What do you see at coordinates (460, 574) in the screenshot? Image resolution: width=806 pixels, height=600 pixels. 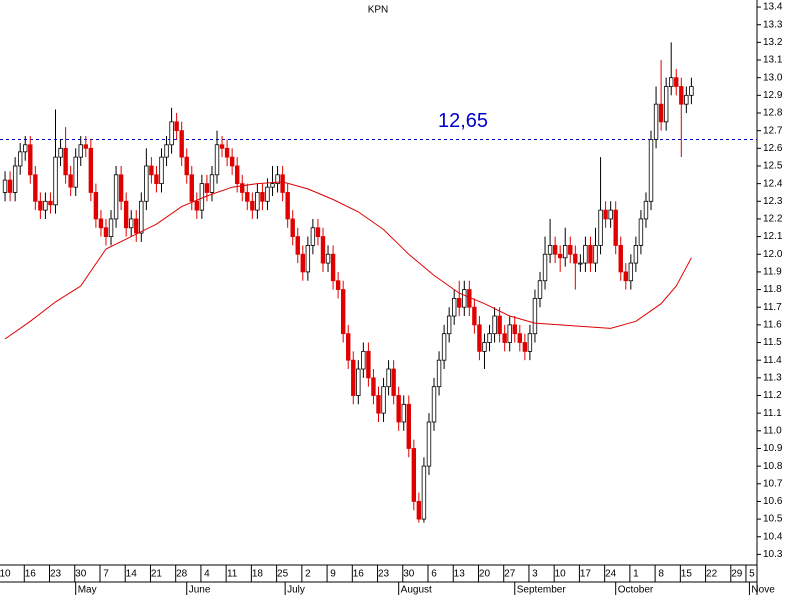 I see `x-tick-label: 13` at bounding box center [460, 574].